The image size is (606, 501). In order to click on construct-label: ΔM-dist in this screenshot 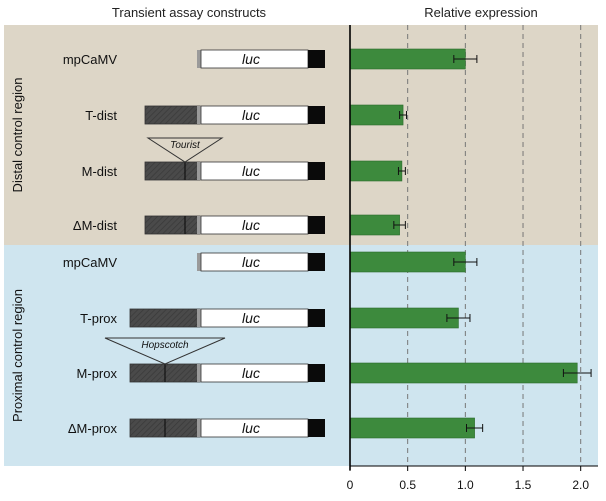, I will do `click(95, 225)`.